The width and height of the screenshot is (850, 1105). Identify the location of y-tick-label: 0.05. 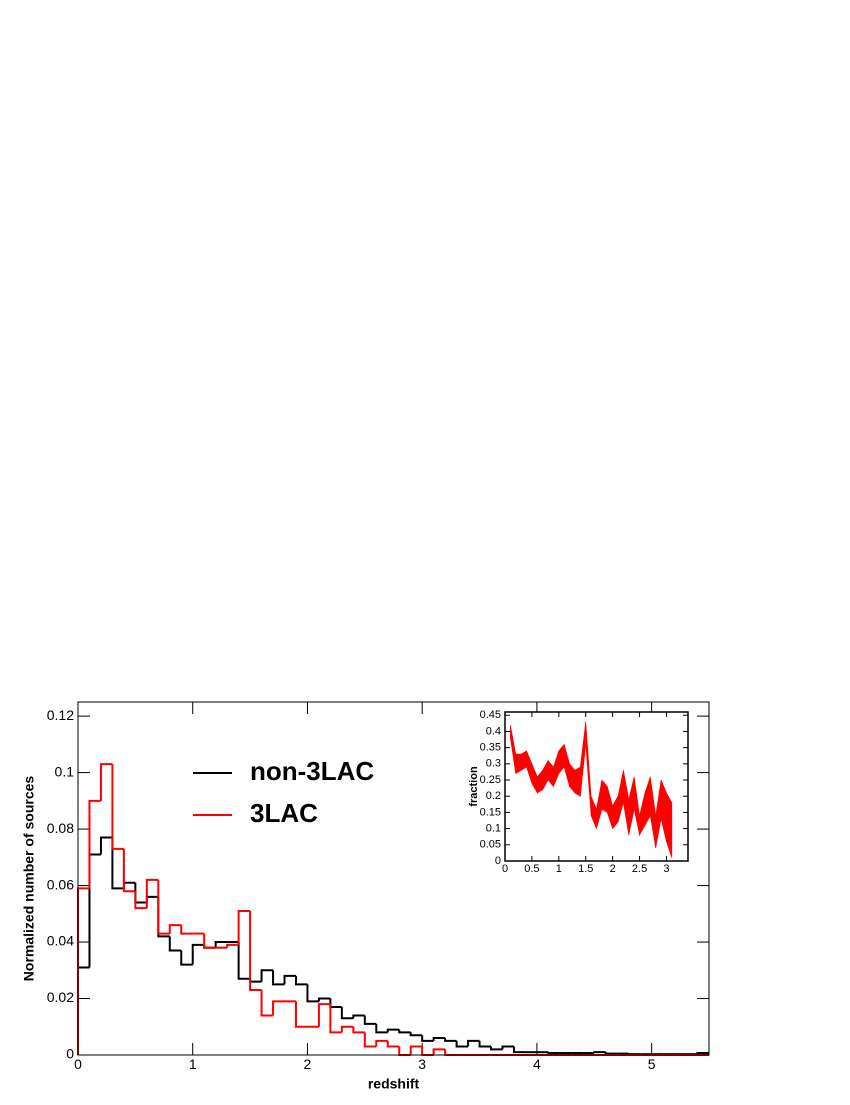
(490, 845).